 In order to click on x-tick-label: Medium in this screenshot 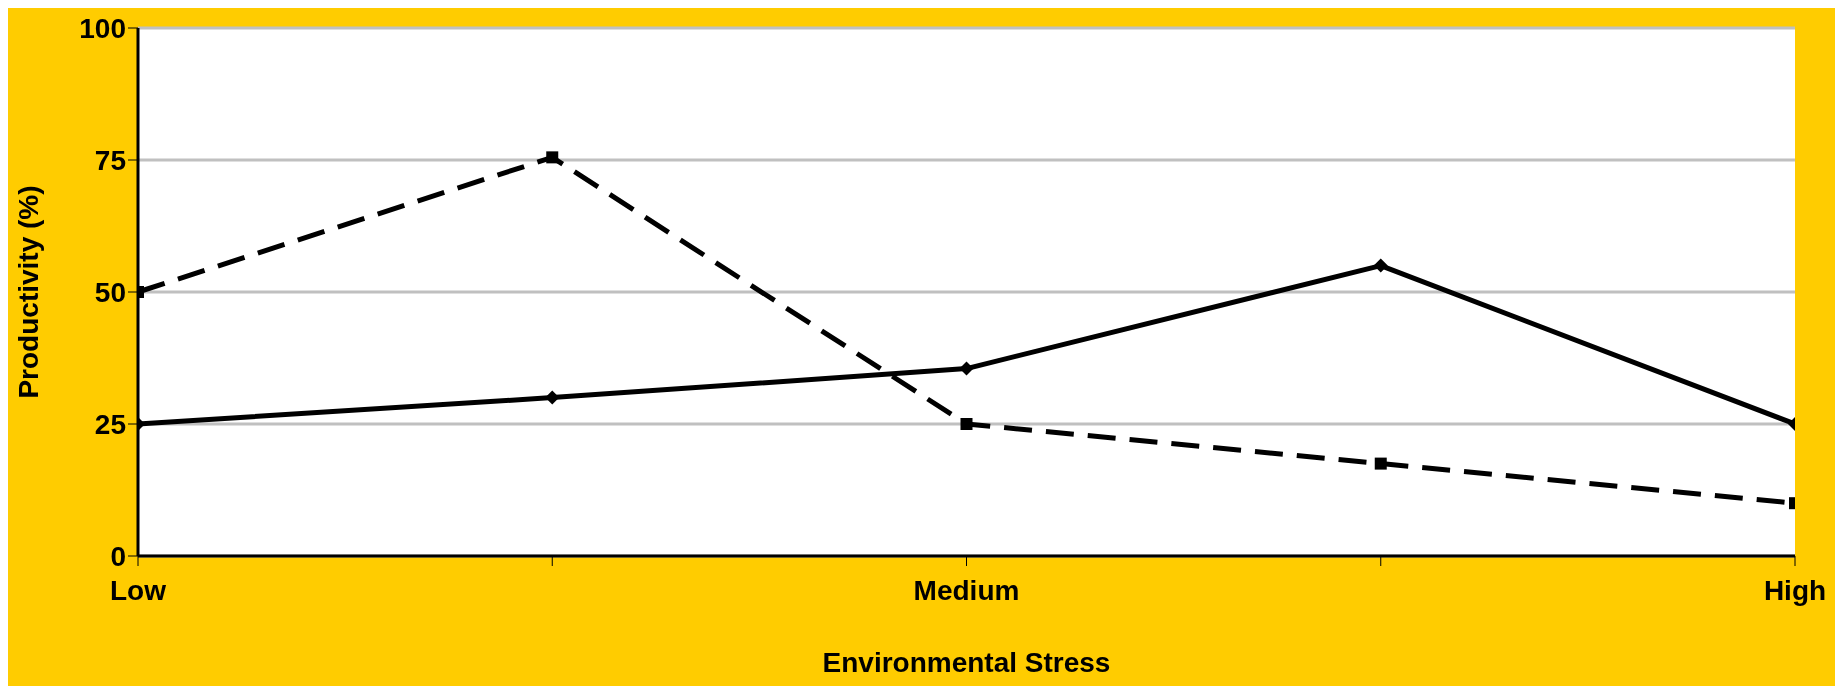, I will do `click(966, 590)`.